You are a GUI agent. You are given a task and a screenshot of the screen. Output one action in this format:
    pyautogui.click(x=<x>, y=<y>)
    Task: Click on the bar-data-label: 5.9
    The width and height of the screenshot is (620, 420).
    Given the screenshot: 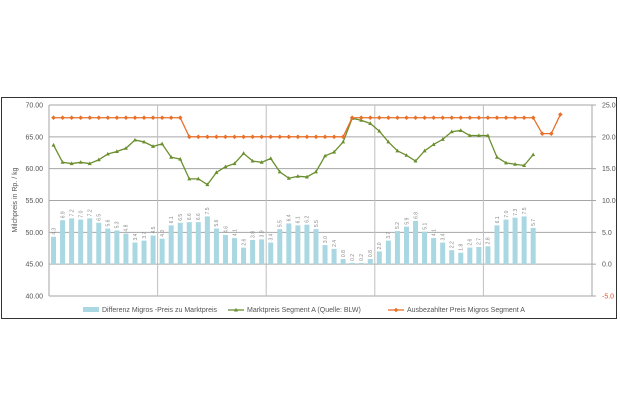 What is the action you would take?
    pyautogui.click(x=407, y=220)
    